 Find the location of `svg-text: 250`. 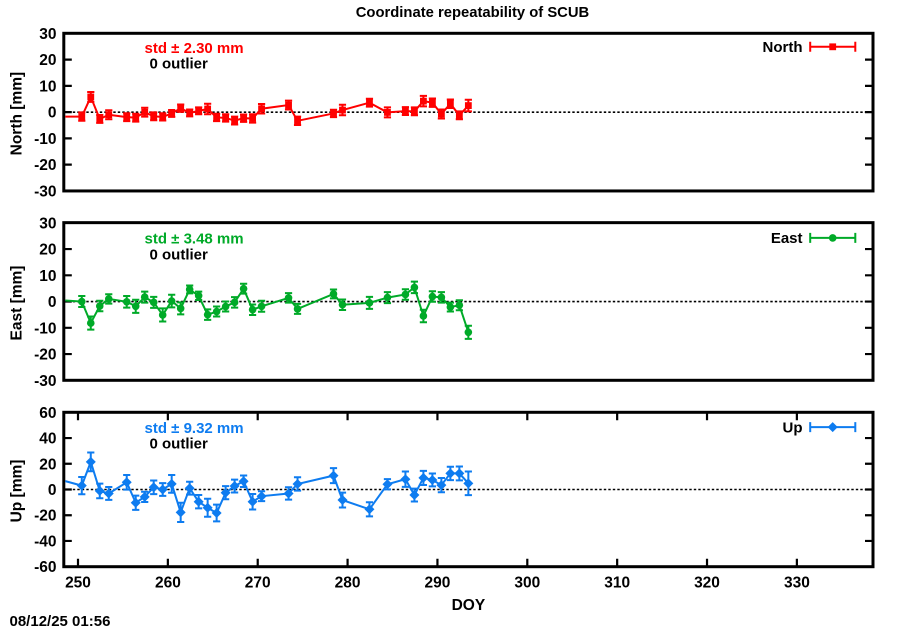

svg-text: 250 is located at coordinates (78, 583).